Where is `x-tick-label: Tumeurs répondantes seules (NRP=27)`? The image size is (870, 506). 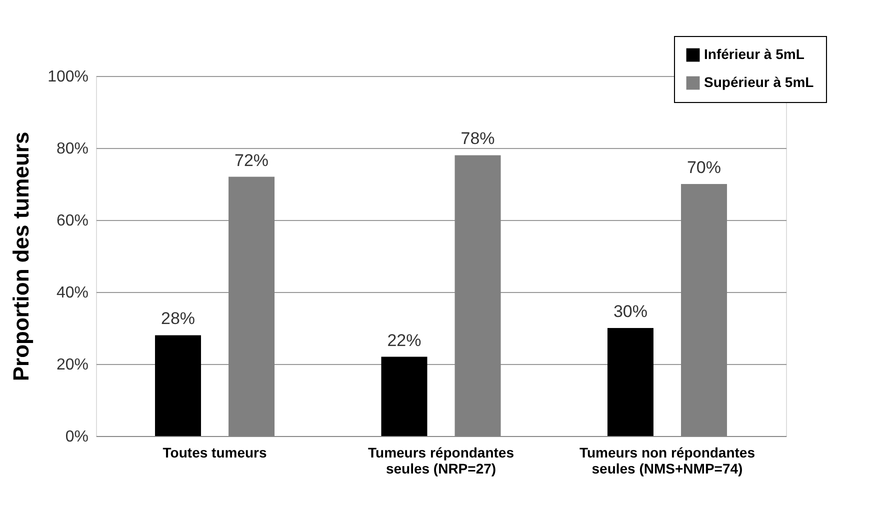
x-tick-label: Tumeurs répondantes seules (NRP=27) is located at coordinates (441, 460).